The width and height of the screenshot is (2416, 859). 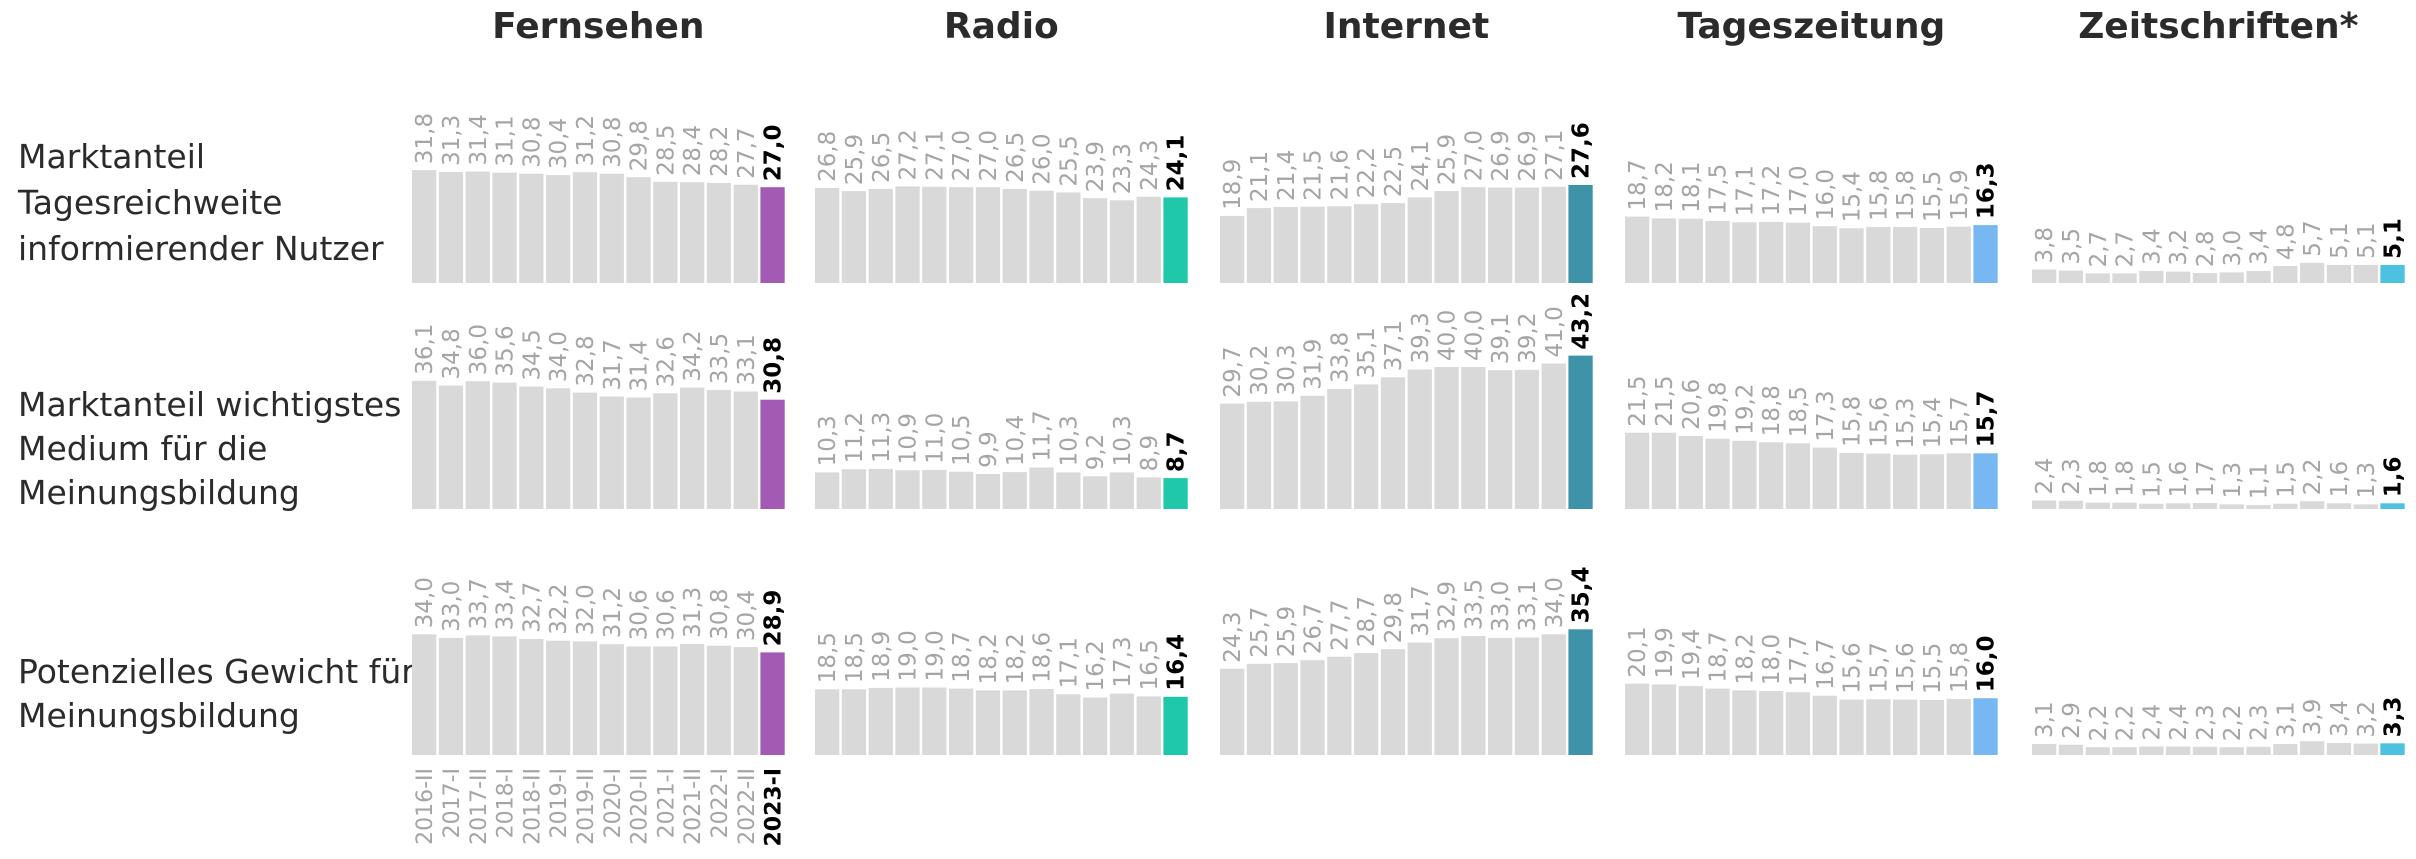 I want to click on bar-r1-m2-p1, so click(x=1259, y=455).